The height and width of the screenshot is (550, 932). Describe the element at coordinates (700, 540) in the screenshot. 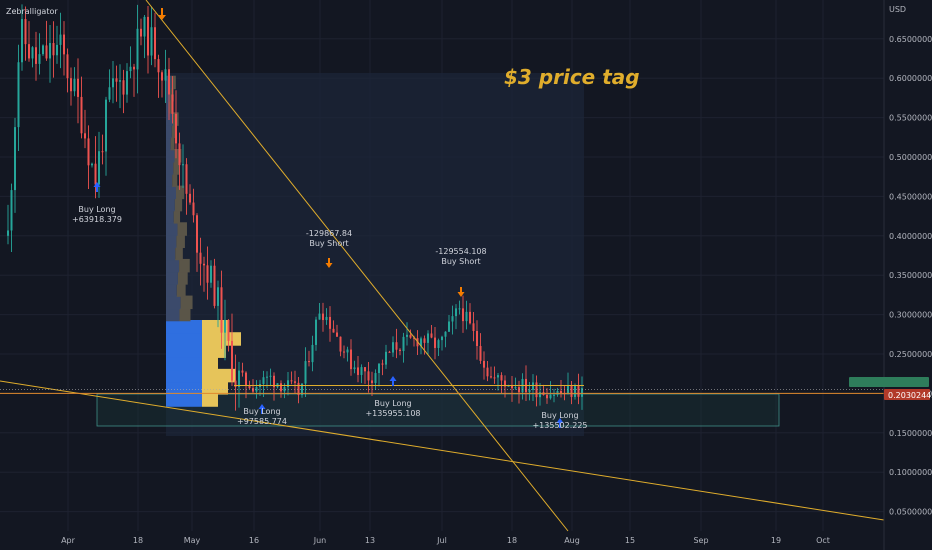

I see `x-tick-label: Sep` at that location.